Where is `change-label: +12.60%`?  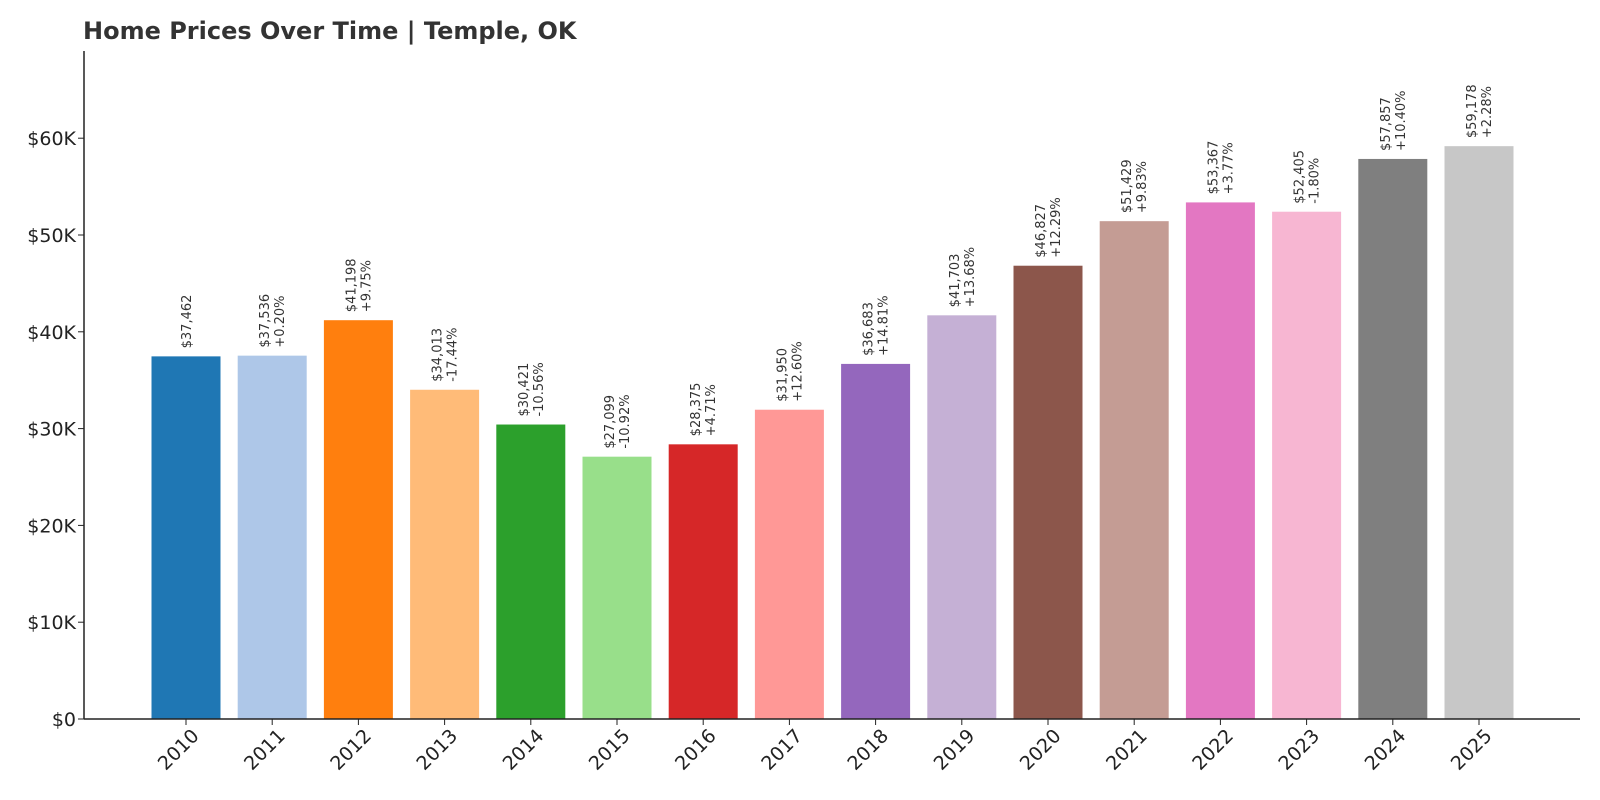
change-label: +12.60% is located at coordinates (797, 371).